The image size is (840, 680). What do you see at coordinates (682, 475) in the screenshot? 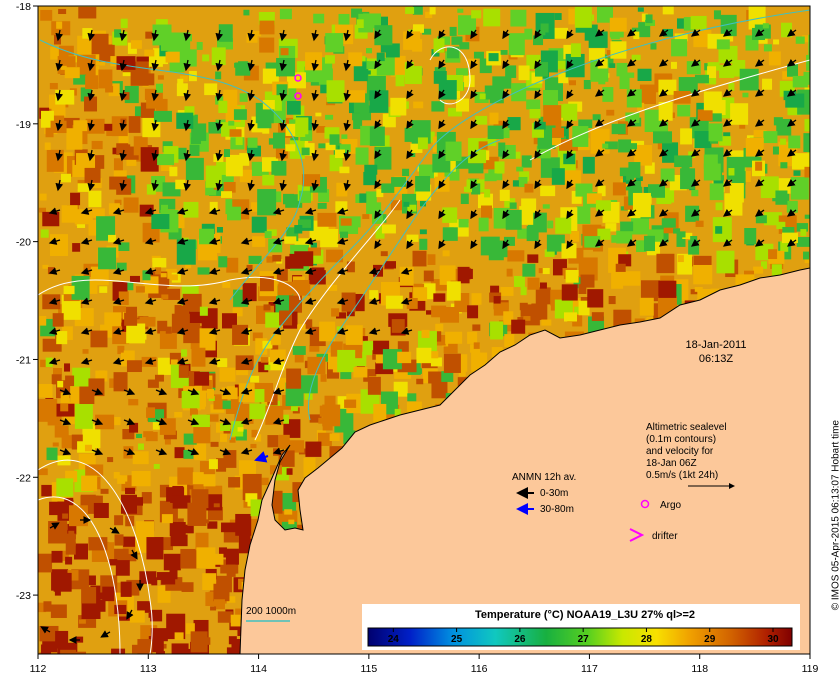
I see `velocity-legend-line: 0.5m/s (1kt 24h)` at bounding box center [682, 475].